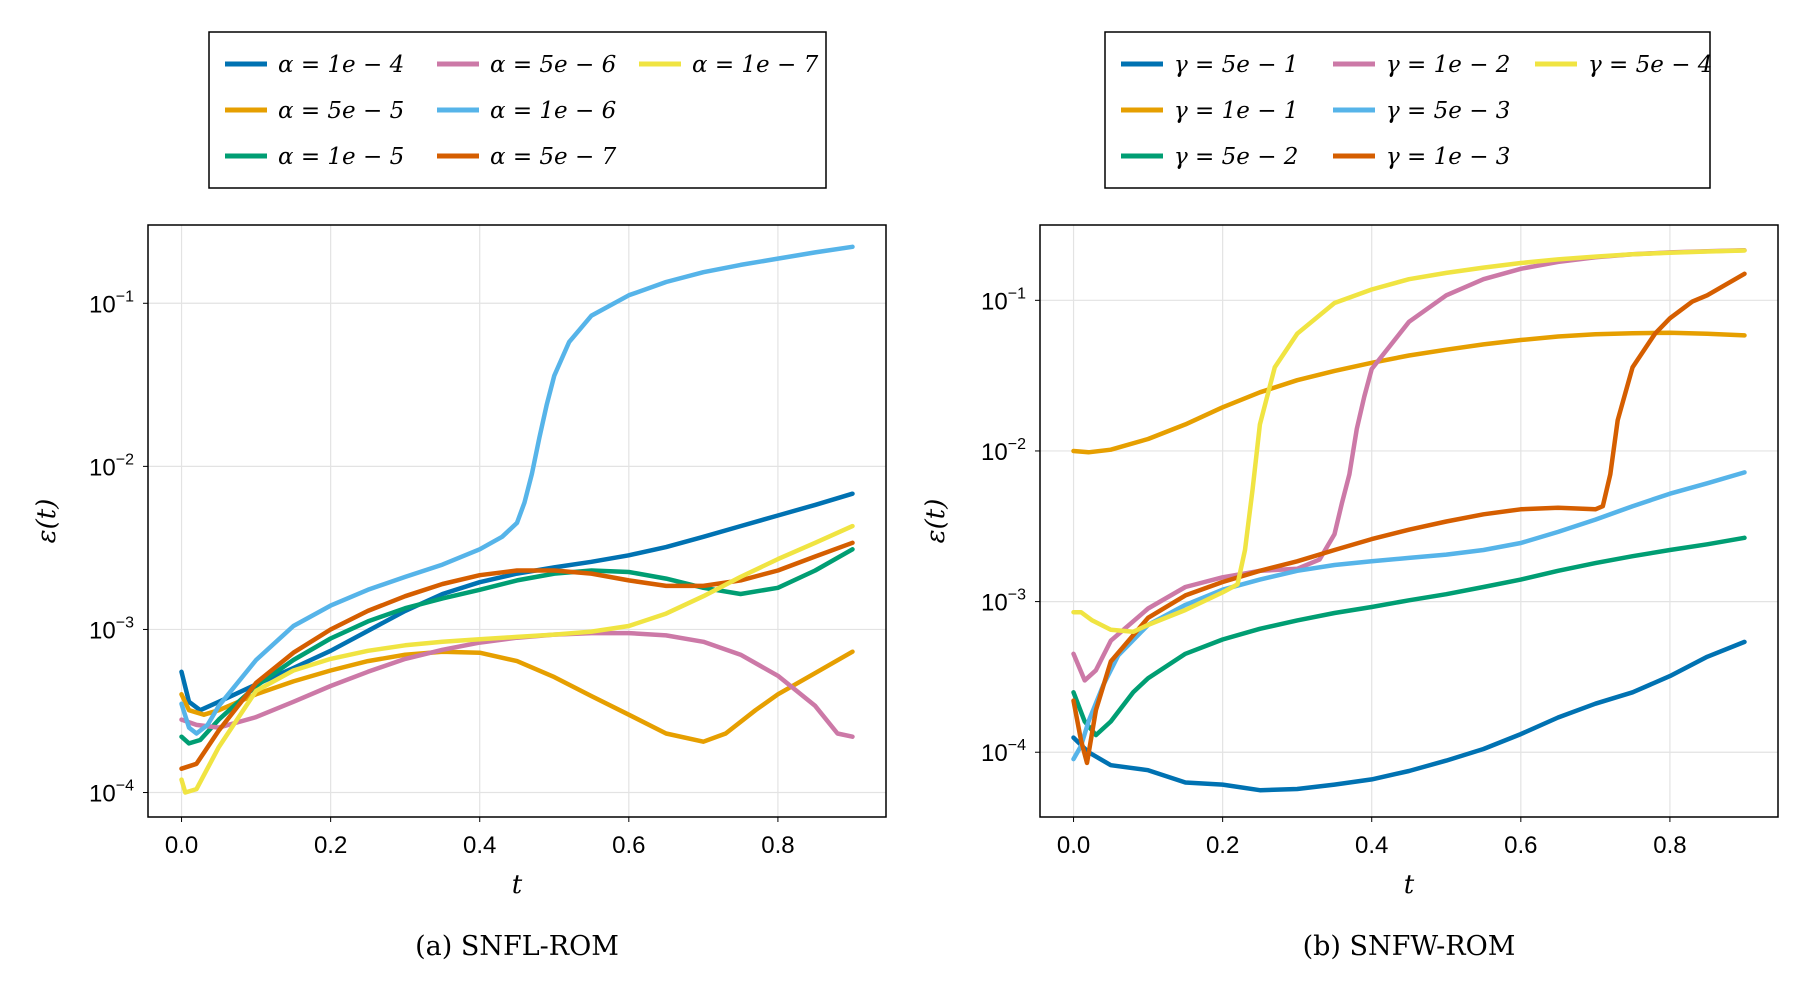 The image size is (1800, 1004). I want to click on legend-item-2: γ = 5e − 2, so click(1209, 157).